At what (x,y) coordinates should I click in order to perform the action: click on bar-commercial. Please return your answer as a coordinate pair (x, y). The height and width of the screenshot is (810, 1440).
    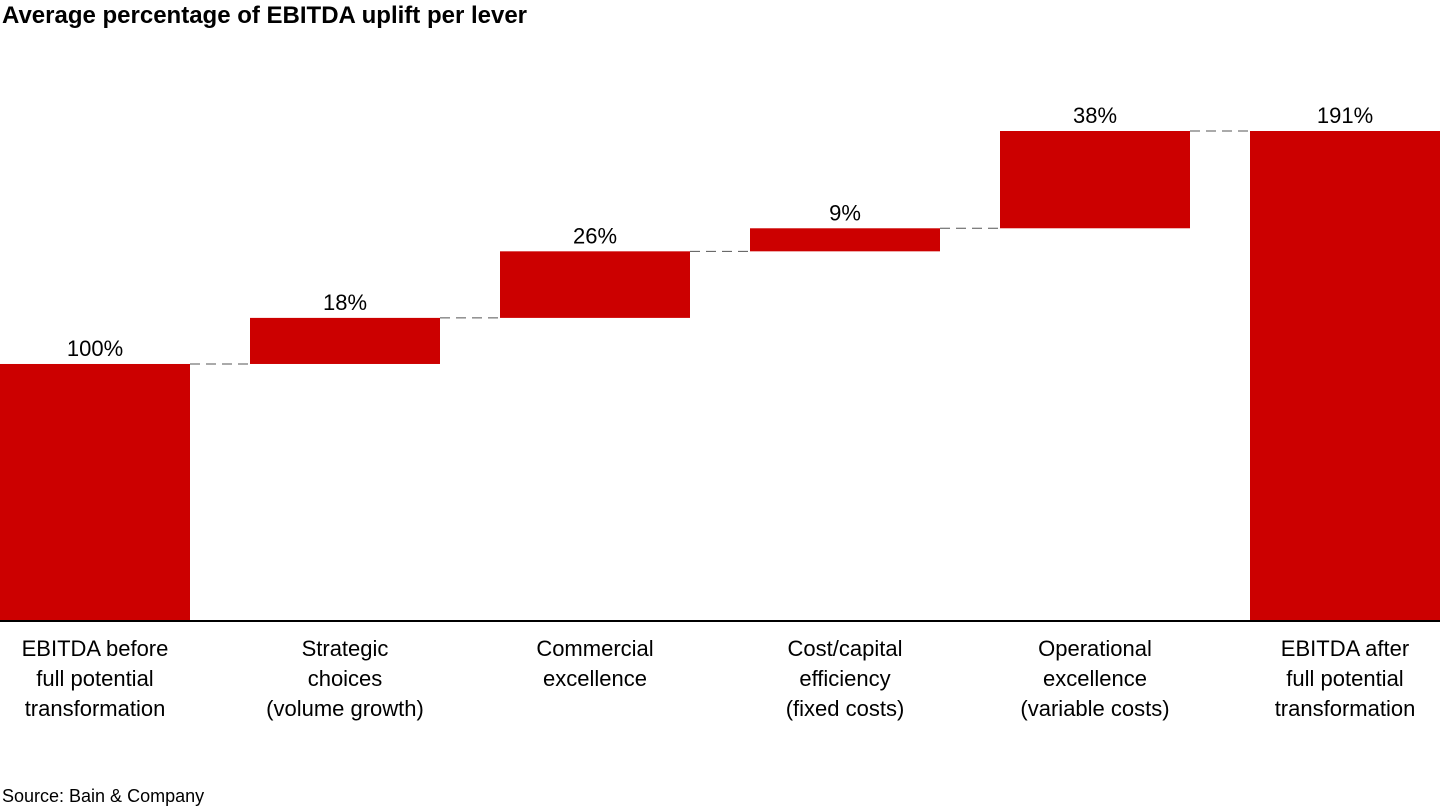
    Looking at the image, I should click on (595, 284).